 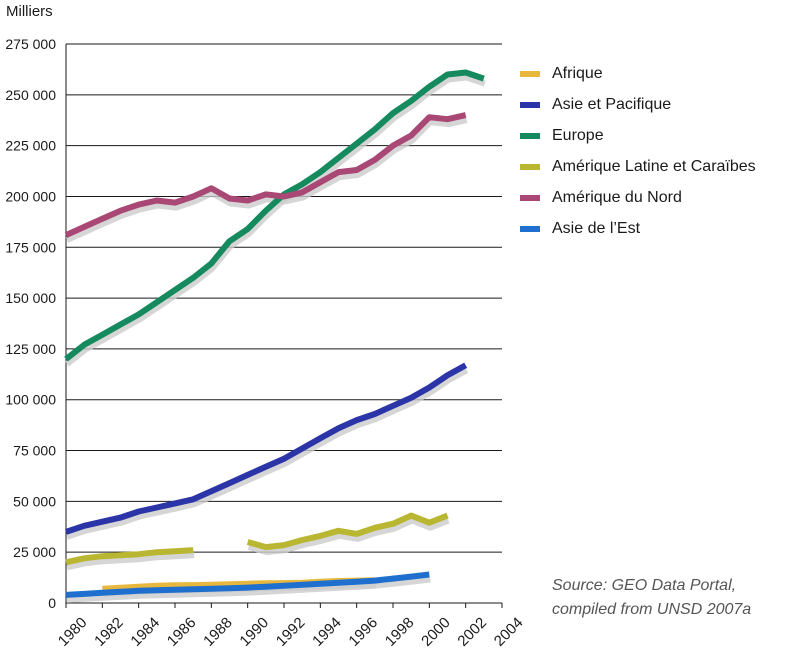 I want to click on x-tick-label: 1996, so click(x=363, y=632).